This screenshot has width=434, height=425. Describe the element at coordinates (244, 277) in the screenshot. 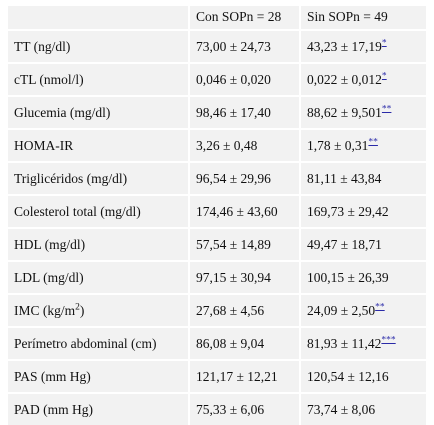

I see `value-cell-con-sop: 97,15 ± 30,94` at that location.